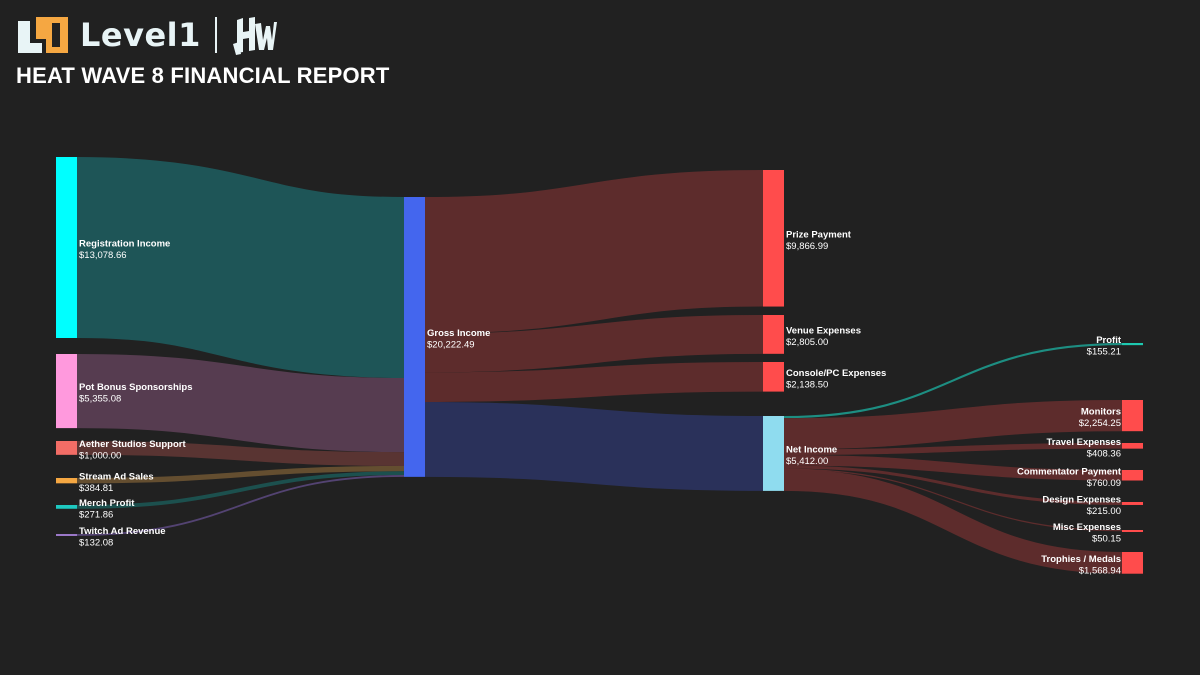  What do you see at coordinates (594, 251) in the screenshot?
I see `link-gross-to-prize` at bounding box center [594, 251].